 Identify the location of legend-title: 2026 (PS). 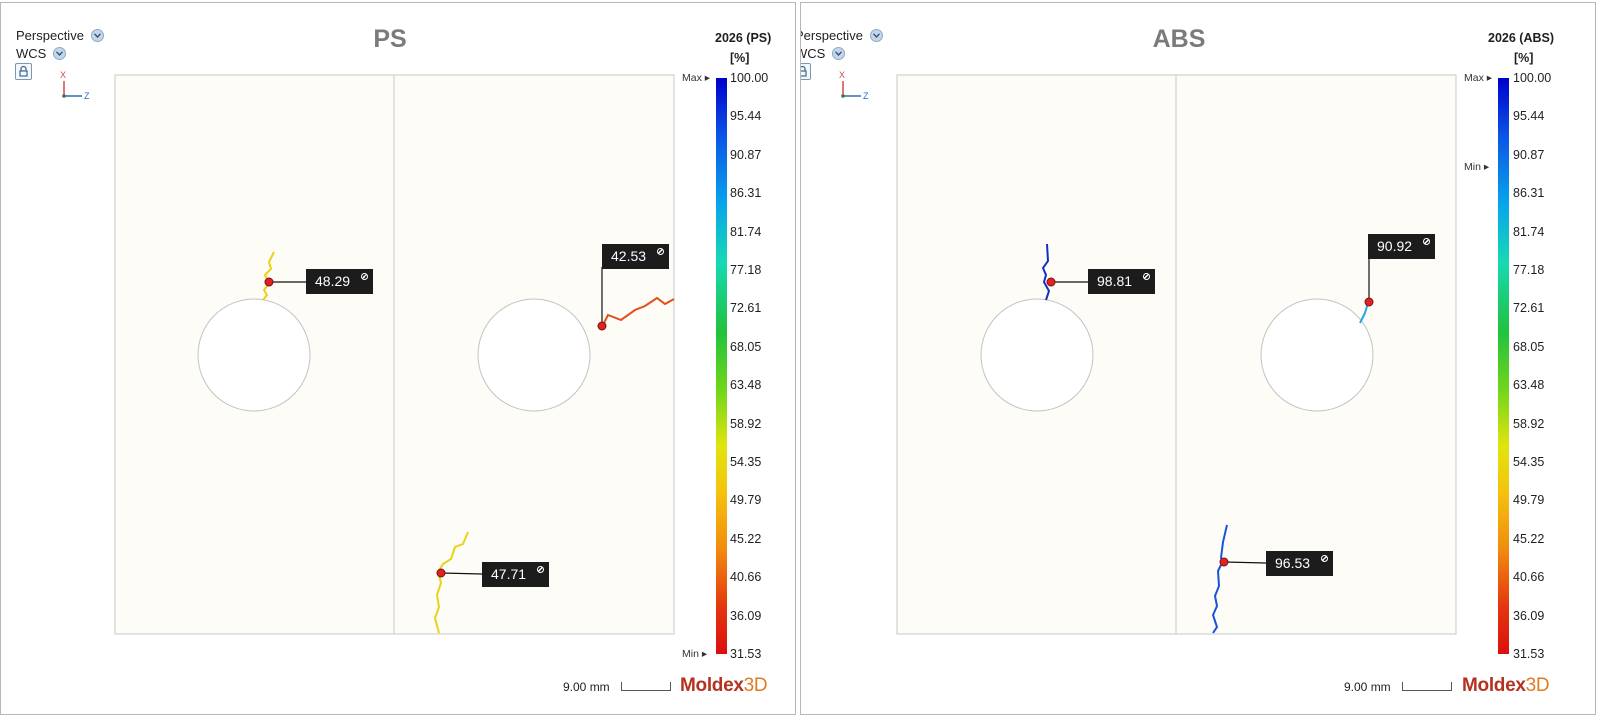
(743, 38).